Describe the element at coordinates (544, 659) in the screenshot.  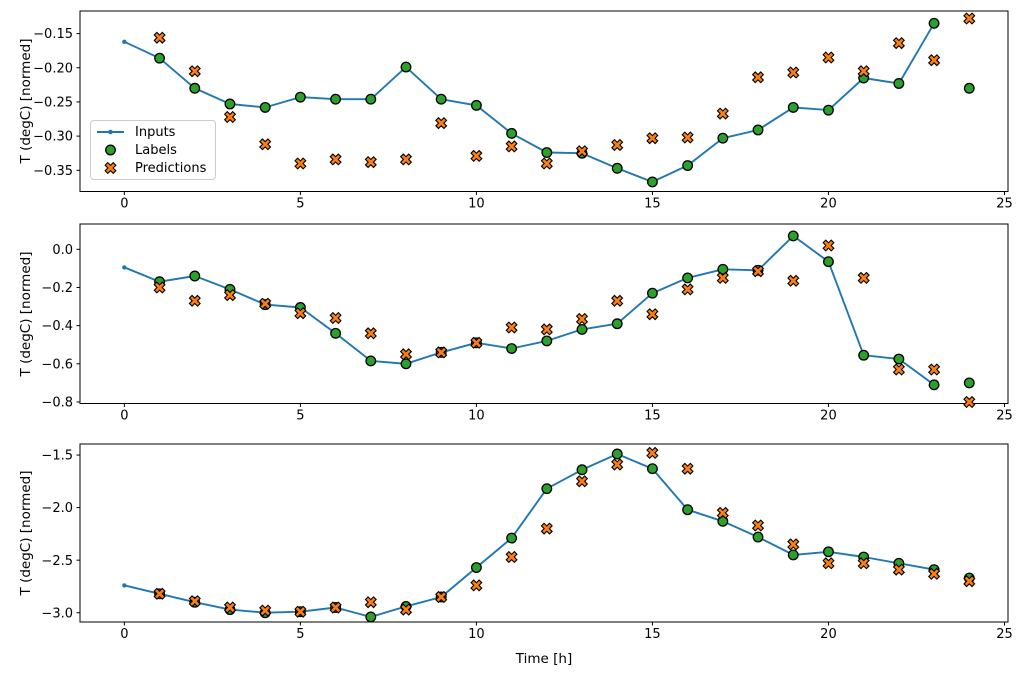
I see `x-axis-label: Time [h]` at that location.